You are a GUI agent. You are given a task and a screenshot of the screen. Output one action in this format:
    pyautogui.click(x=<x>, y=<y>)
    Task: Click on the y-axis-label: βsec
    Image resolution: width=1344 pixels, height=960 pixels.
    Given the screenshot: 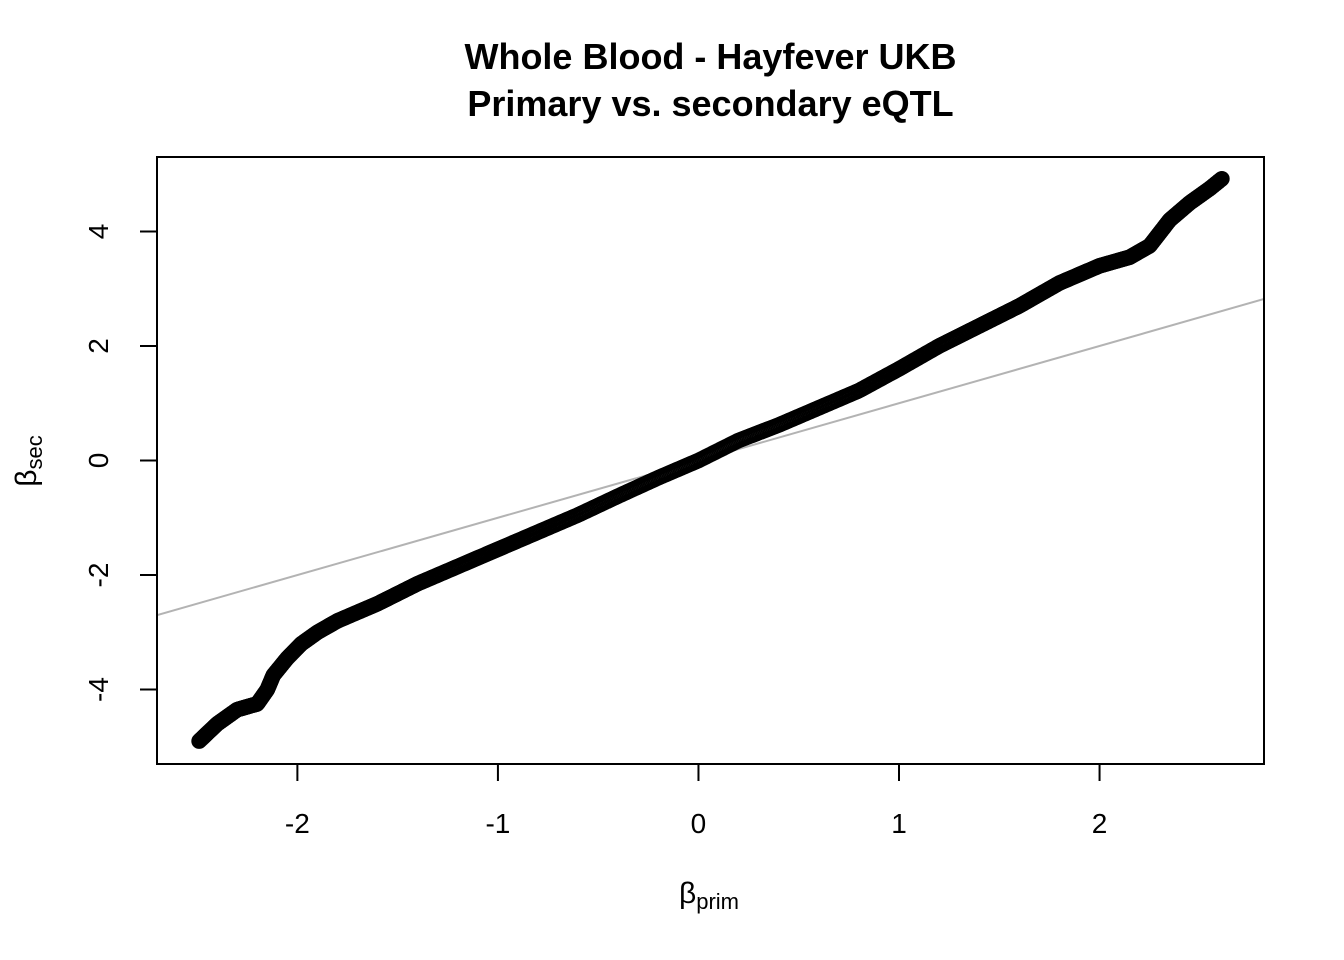 What is the action you would take?
    pyautogui.click(x=28, y=461)
    